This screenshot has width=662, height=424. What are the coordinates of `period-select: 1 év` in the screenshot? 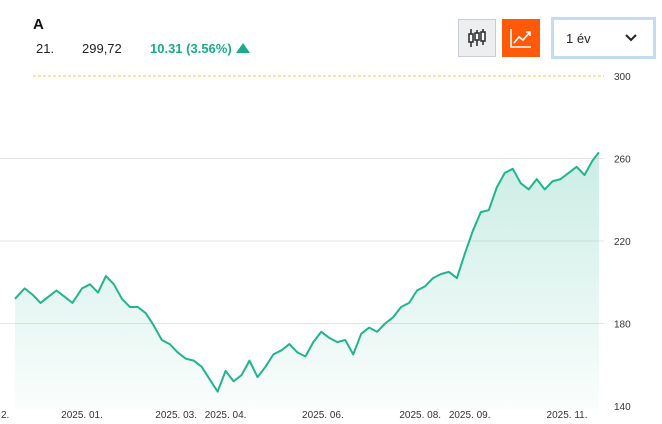 It's located at (603, 38).